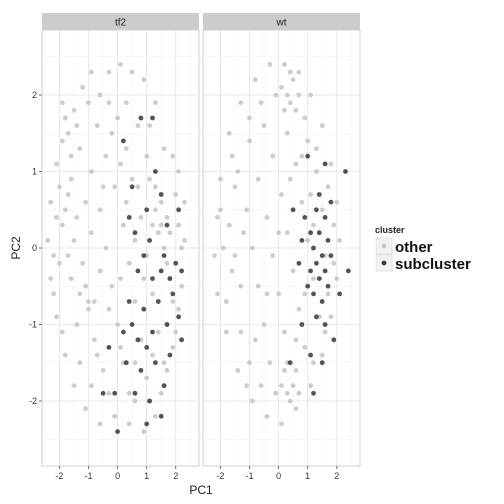  I want to click on legend: cluster other subcluster, so click(423, 249).